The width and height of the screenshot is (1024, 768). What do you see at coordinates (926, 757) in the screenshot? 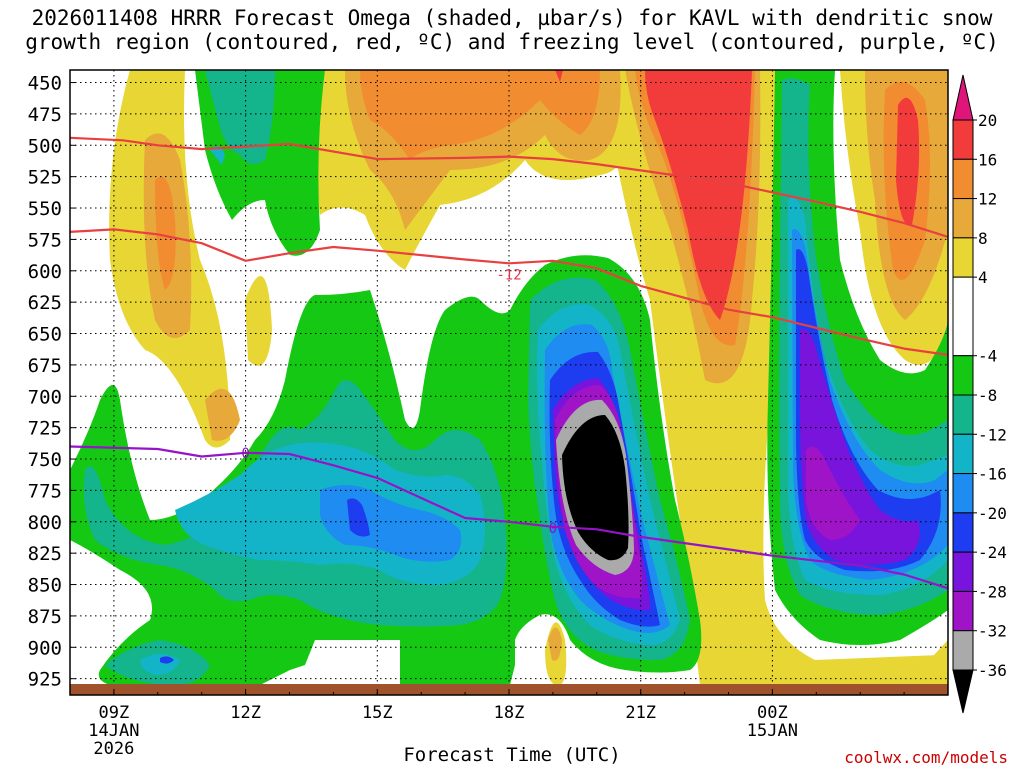
I see `credit-link: coolwx.com/models` at bounding box center [926, 757].